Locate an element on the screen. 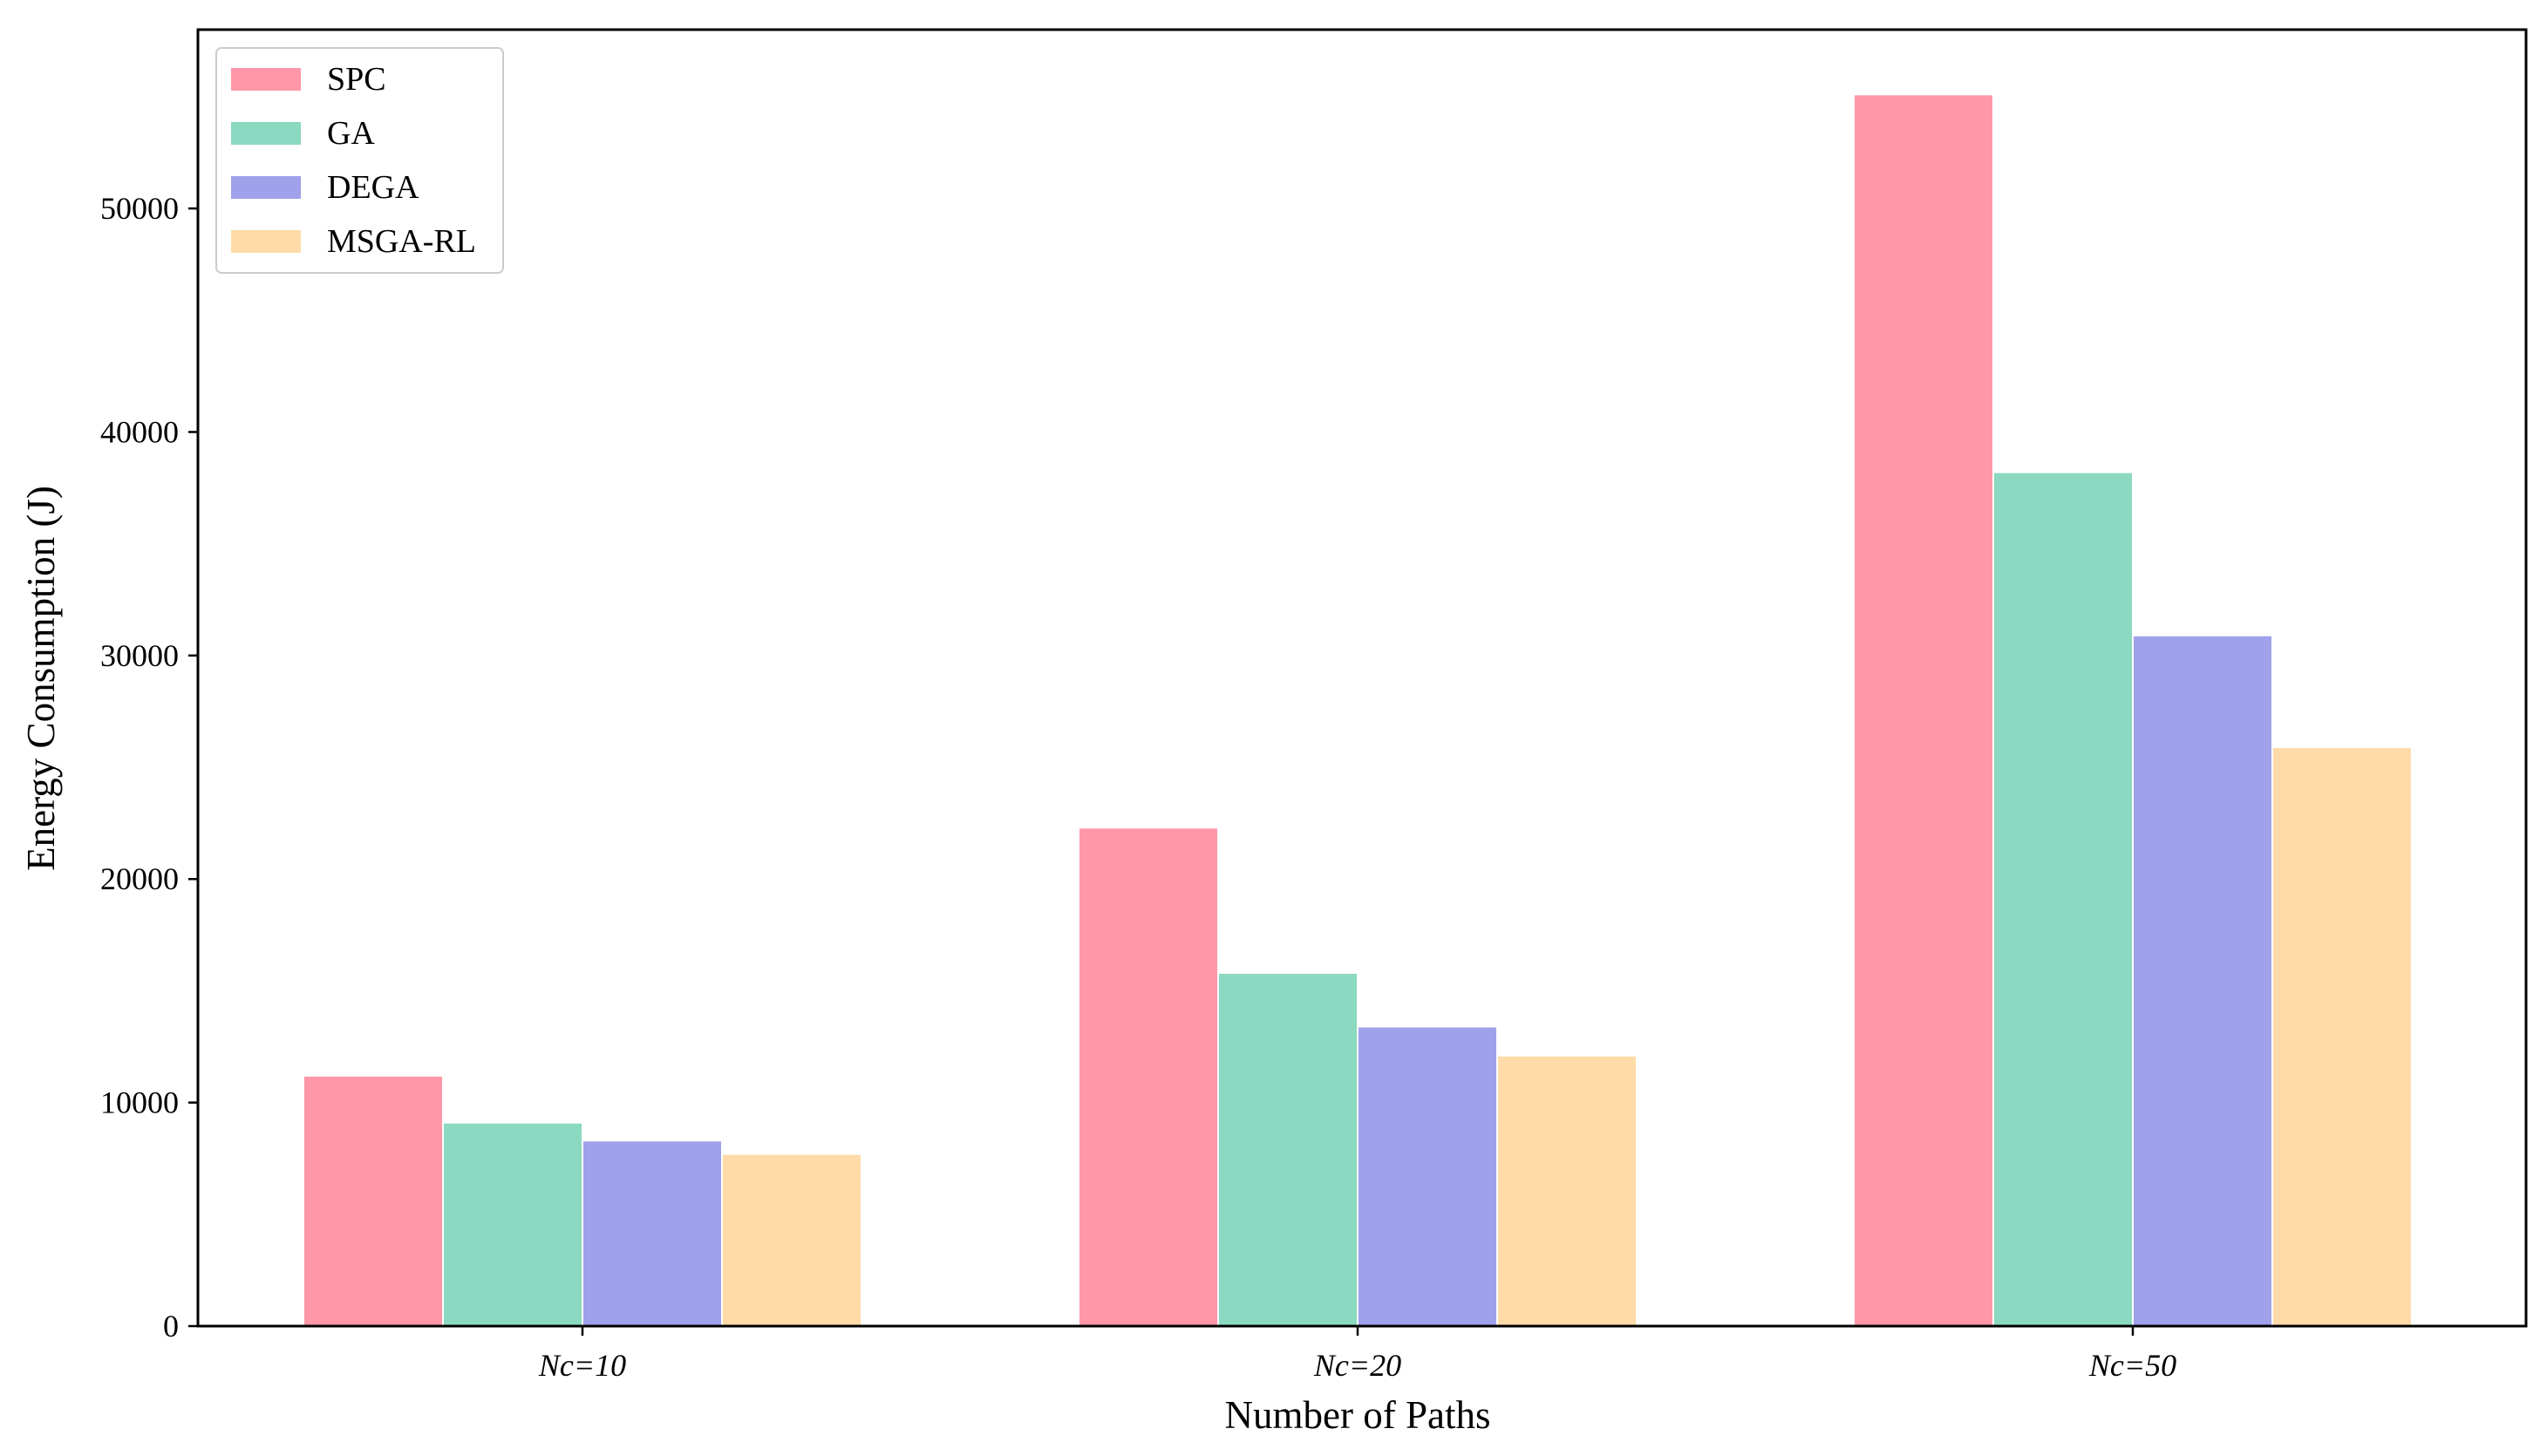 Image resolution: width=2540 pixels, height=1456 pixels. legend: SPC GA DEGA MSGA-RL is located at coordinates (359, 160).